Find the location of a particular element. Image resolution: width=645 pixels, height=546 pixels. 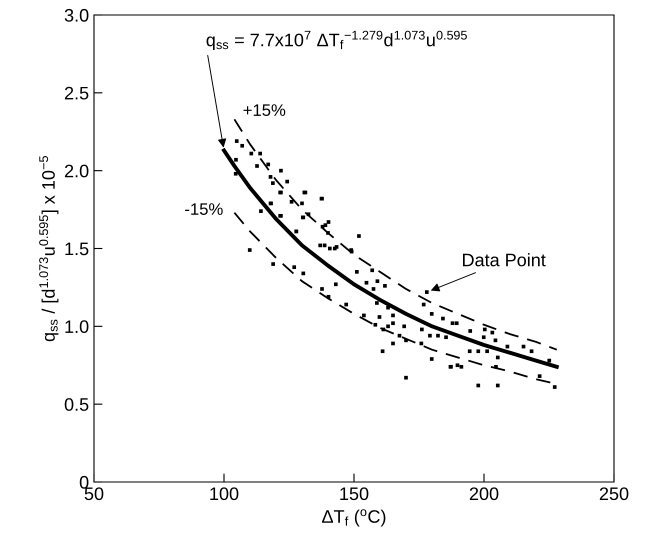

x-axis-title: ΔT$_{f}$ ($^{o}$C) is located at coordinates (354, 517).